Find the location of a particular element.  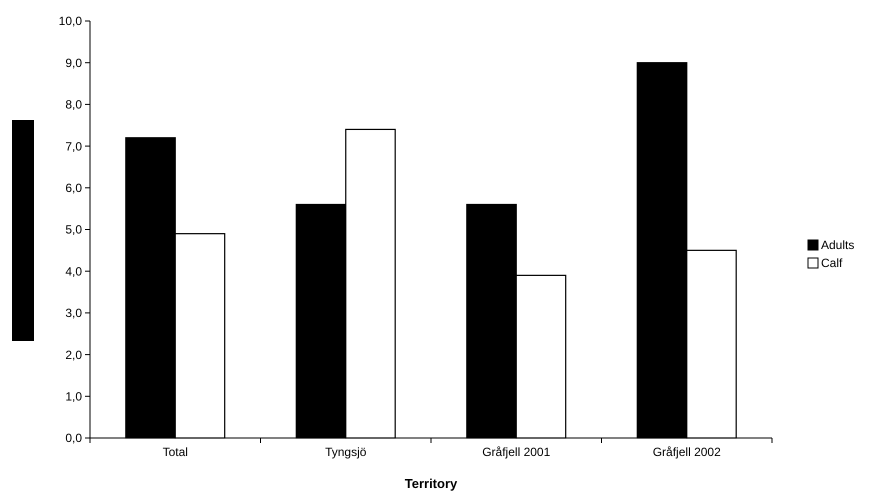

y-tick-label: 2,0 is located at coordinates (73, 355).